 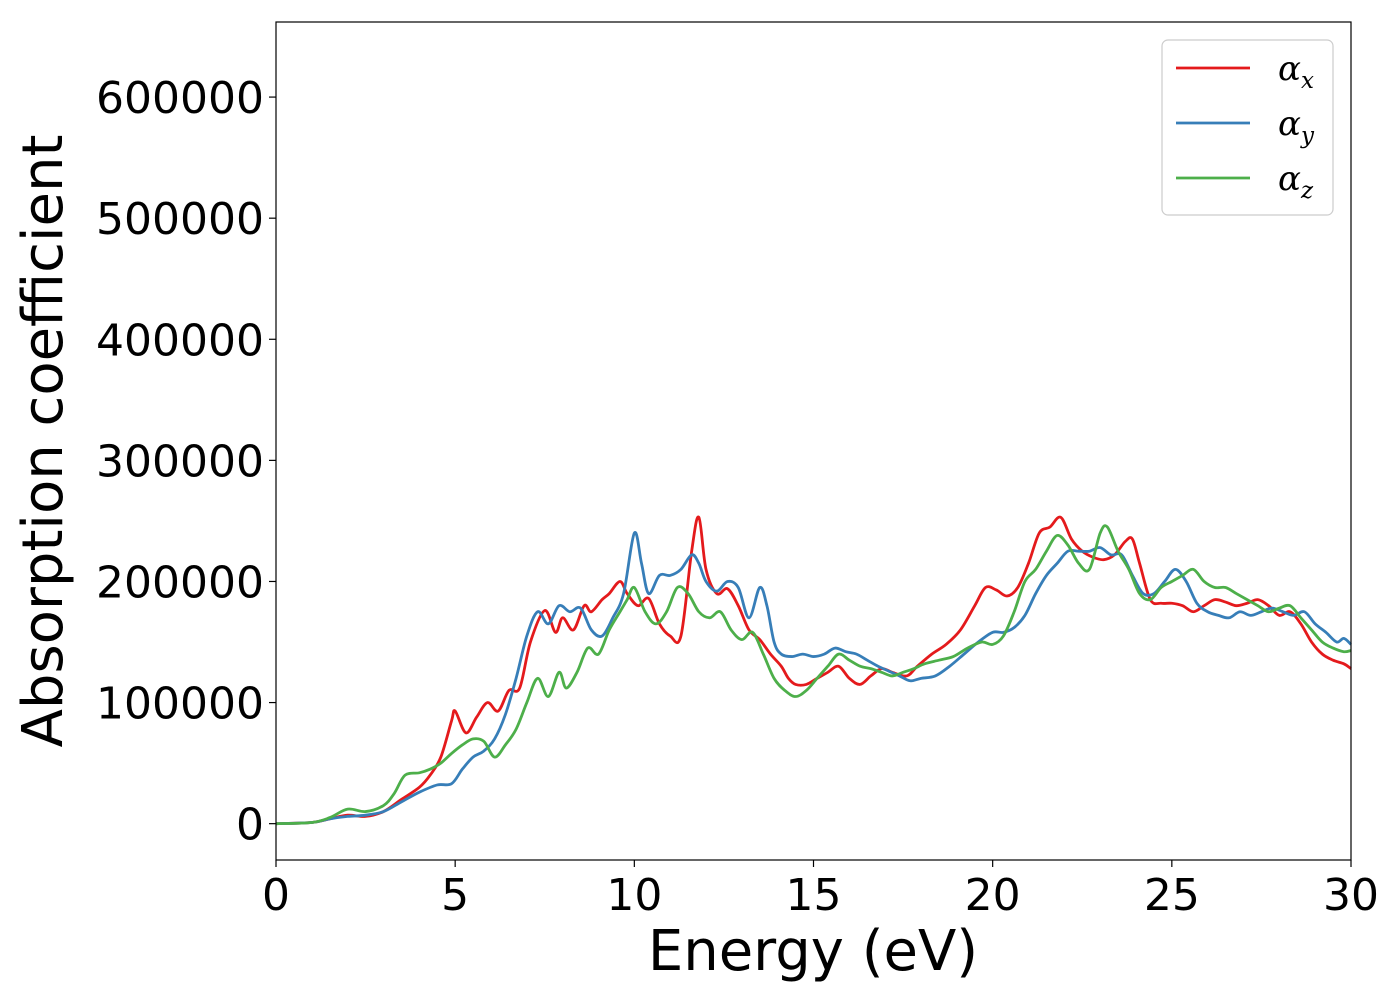 I want to click on x-axis-title: Energy (eV), so click(x=813, y=951).